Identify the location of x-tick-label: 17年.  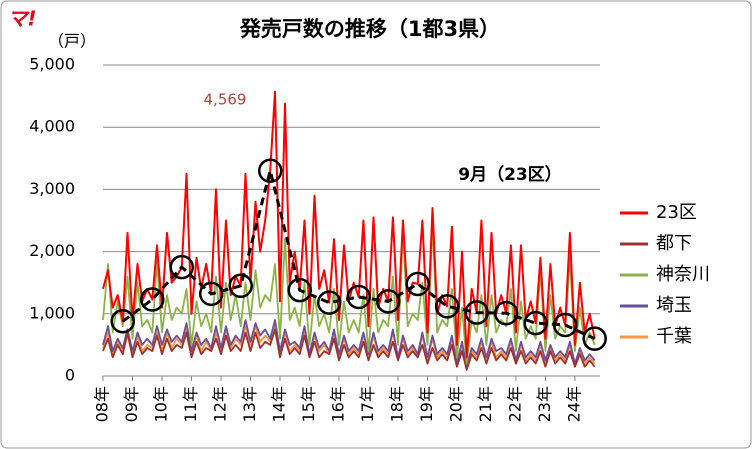
(367, 404).